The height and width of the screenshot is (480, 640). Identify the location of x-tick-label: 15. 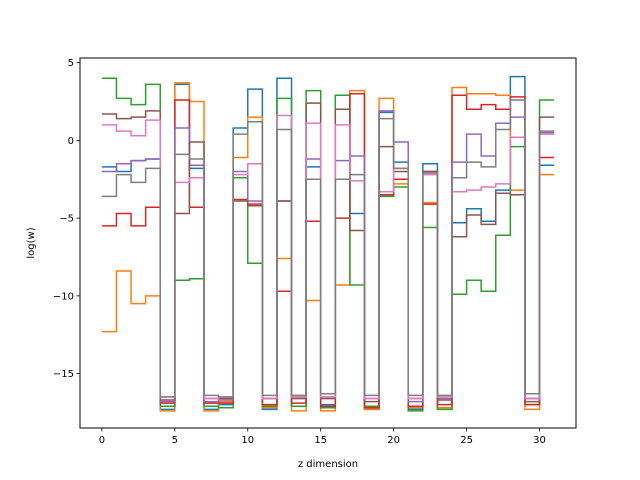
(320, 440).